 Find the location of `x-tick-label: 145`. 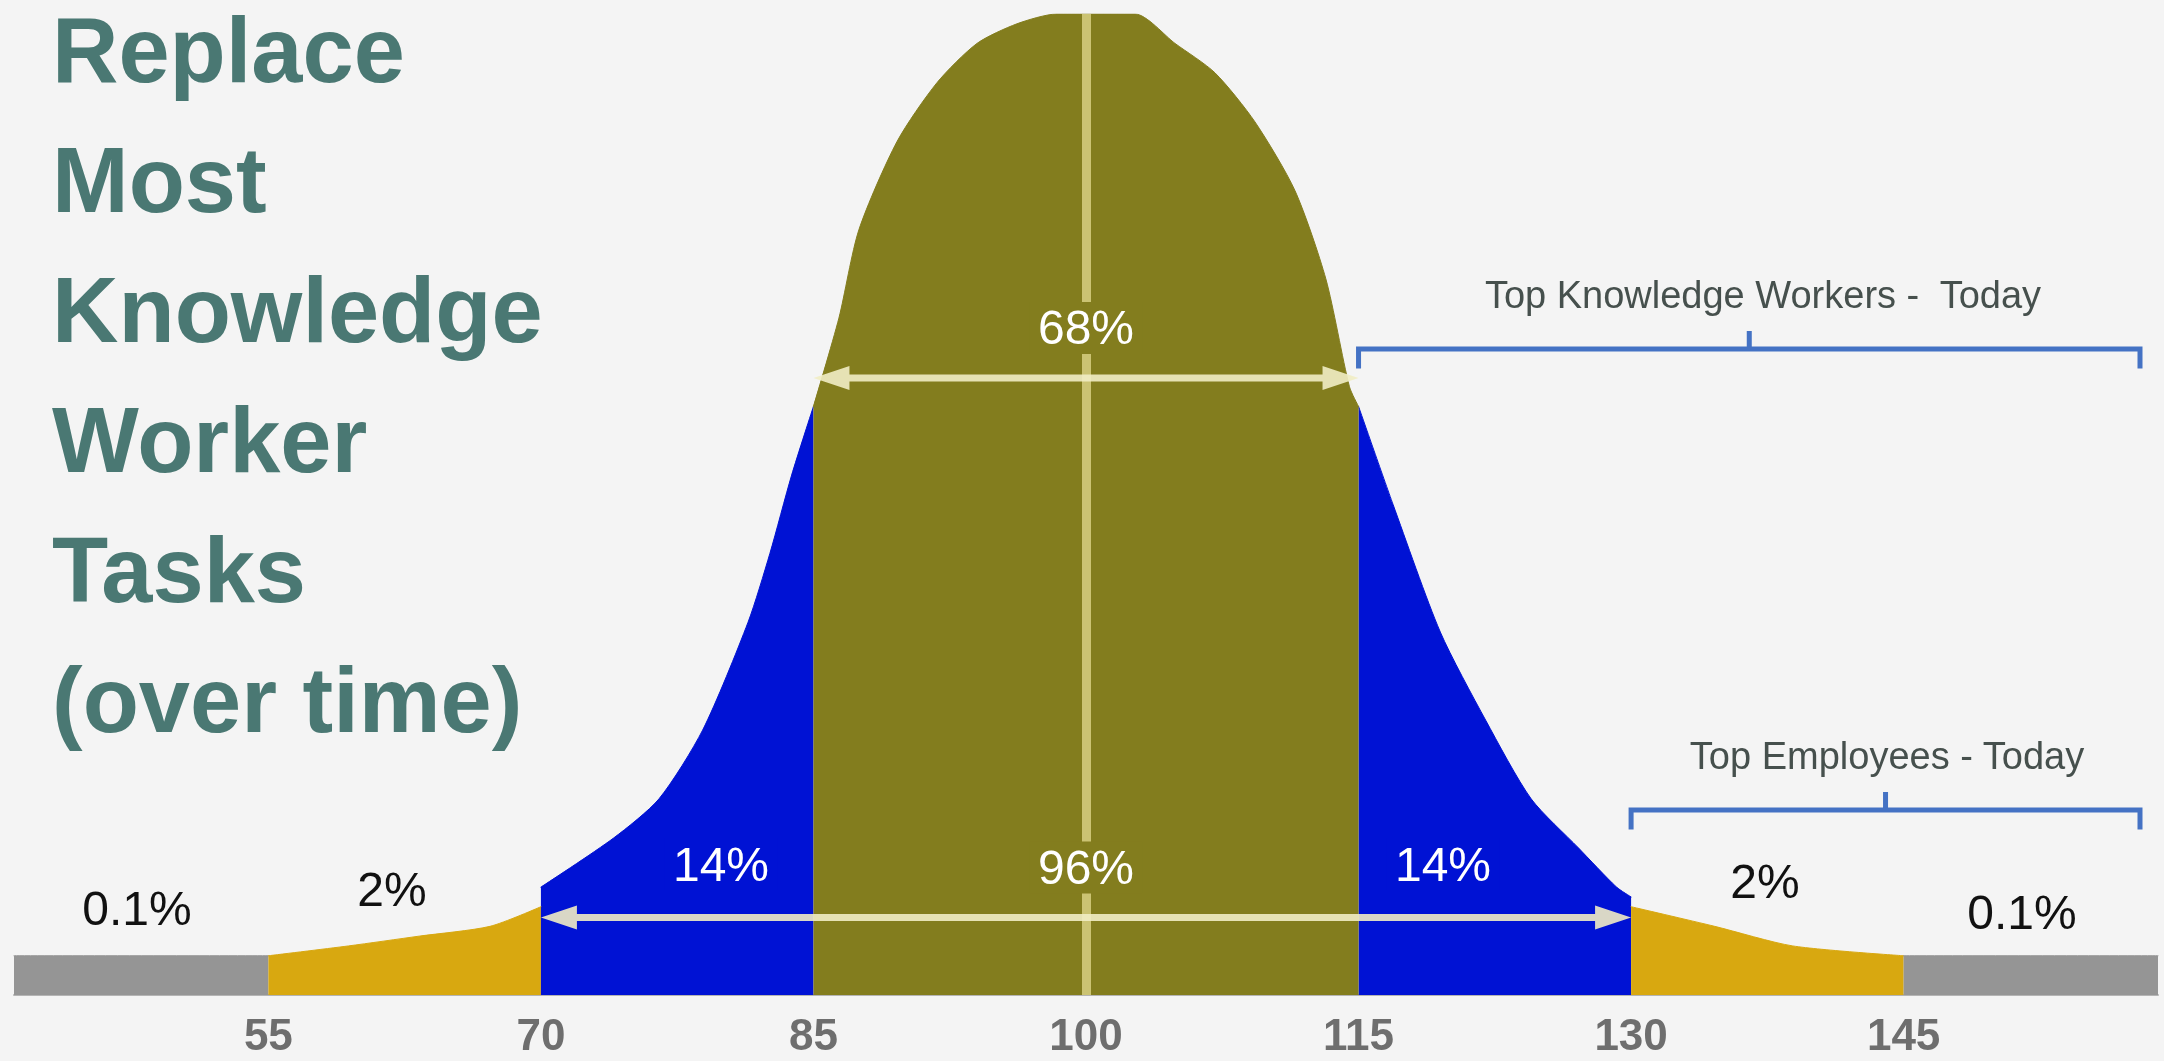

x-tick-label: 145 is located at coordinates (1903, 1034).